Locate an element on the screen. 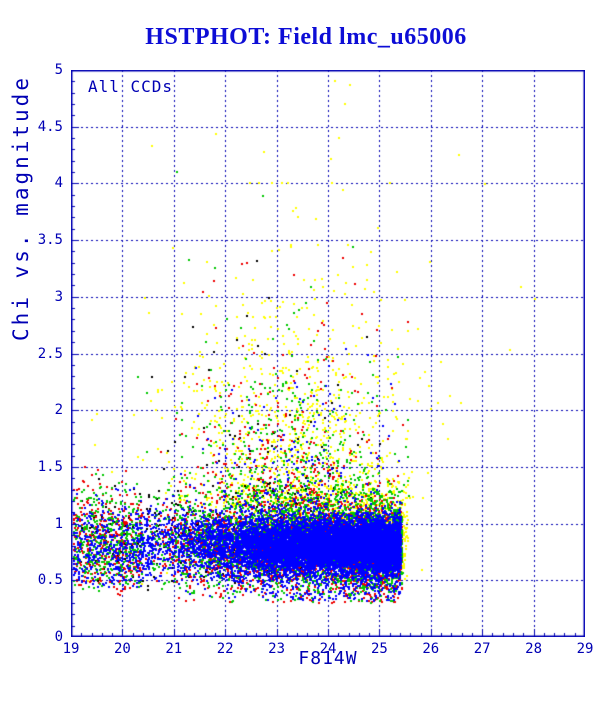 The height and width of the screenshot is (709, 612). y-tick-label: 0.5 is located at coordinates (50, 580).